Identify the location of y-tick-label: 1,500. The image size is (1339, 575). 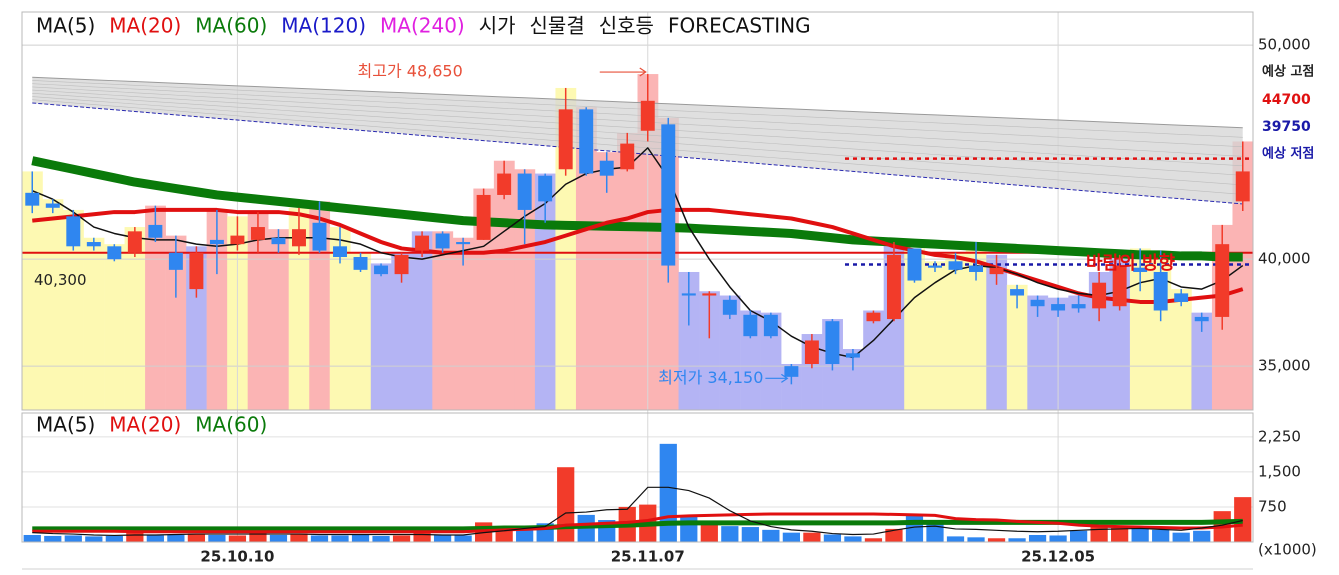
(1279, 471).